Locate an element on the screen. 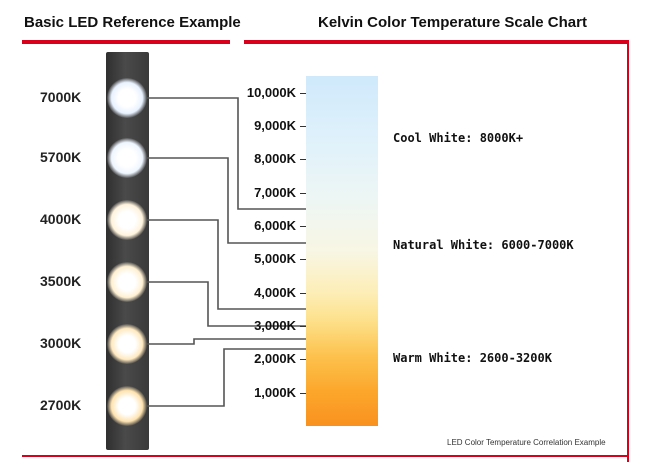 The width and height of the screenshot is (650, 463). range-note: Natural White: 6000-7000K is located at coordinates (483, 245).